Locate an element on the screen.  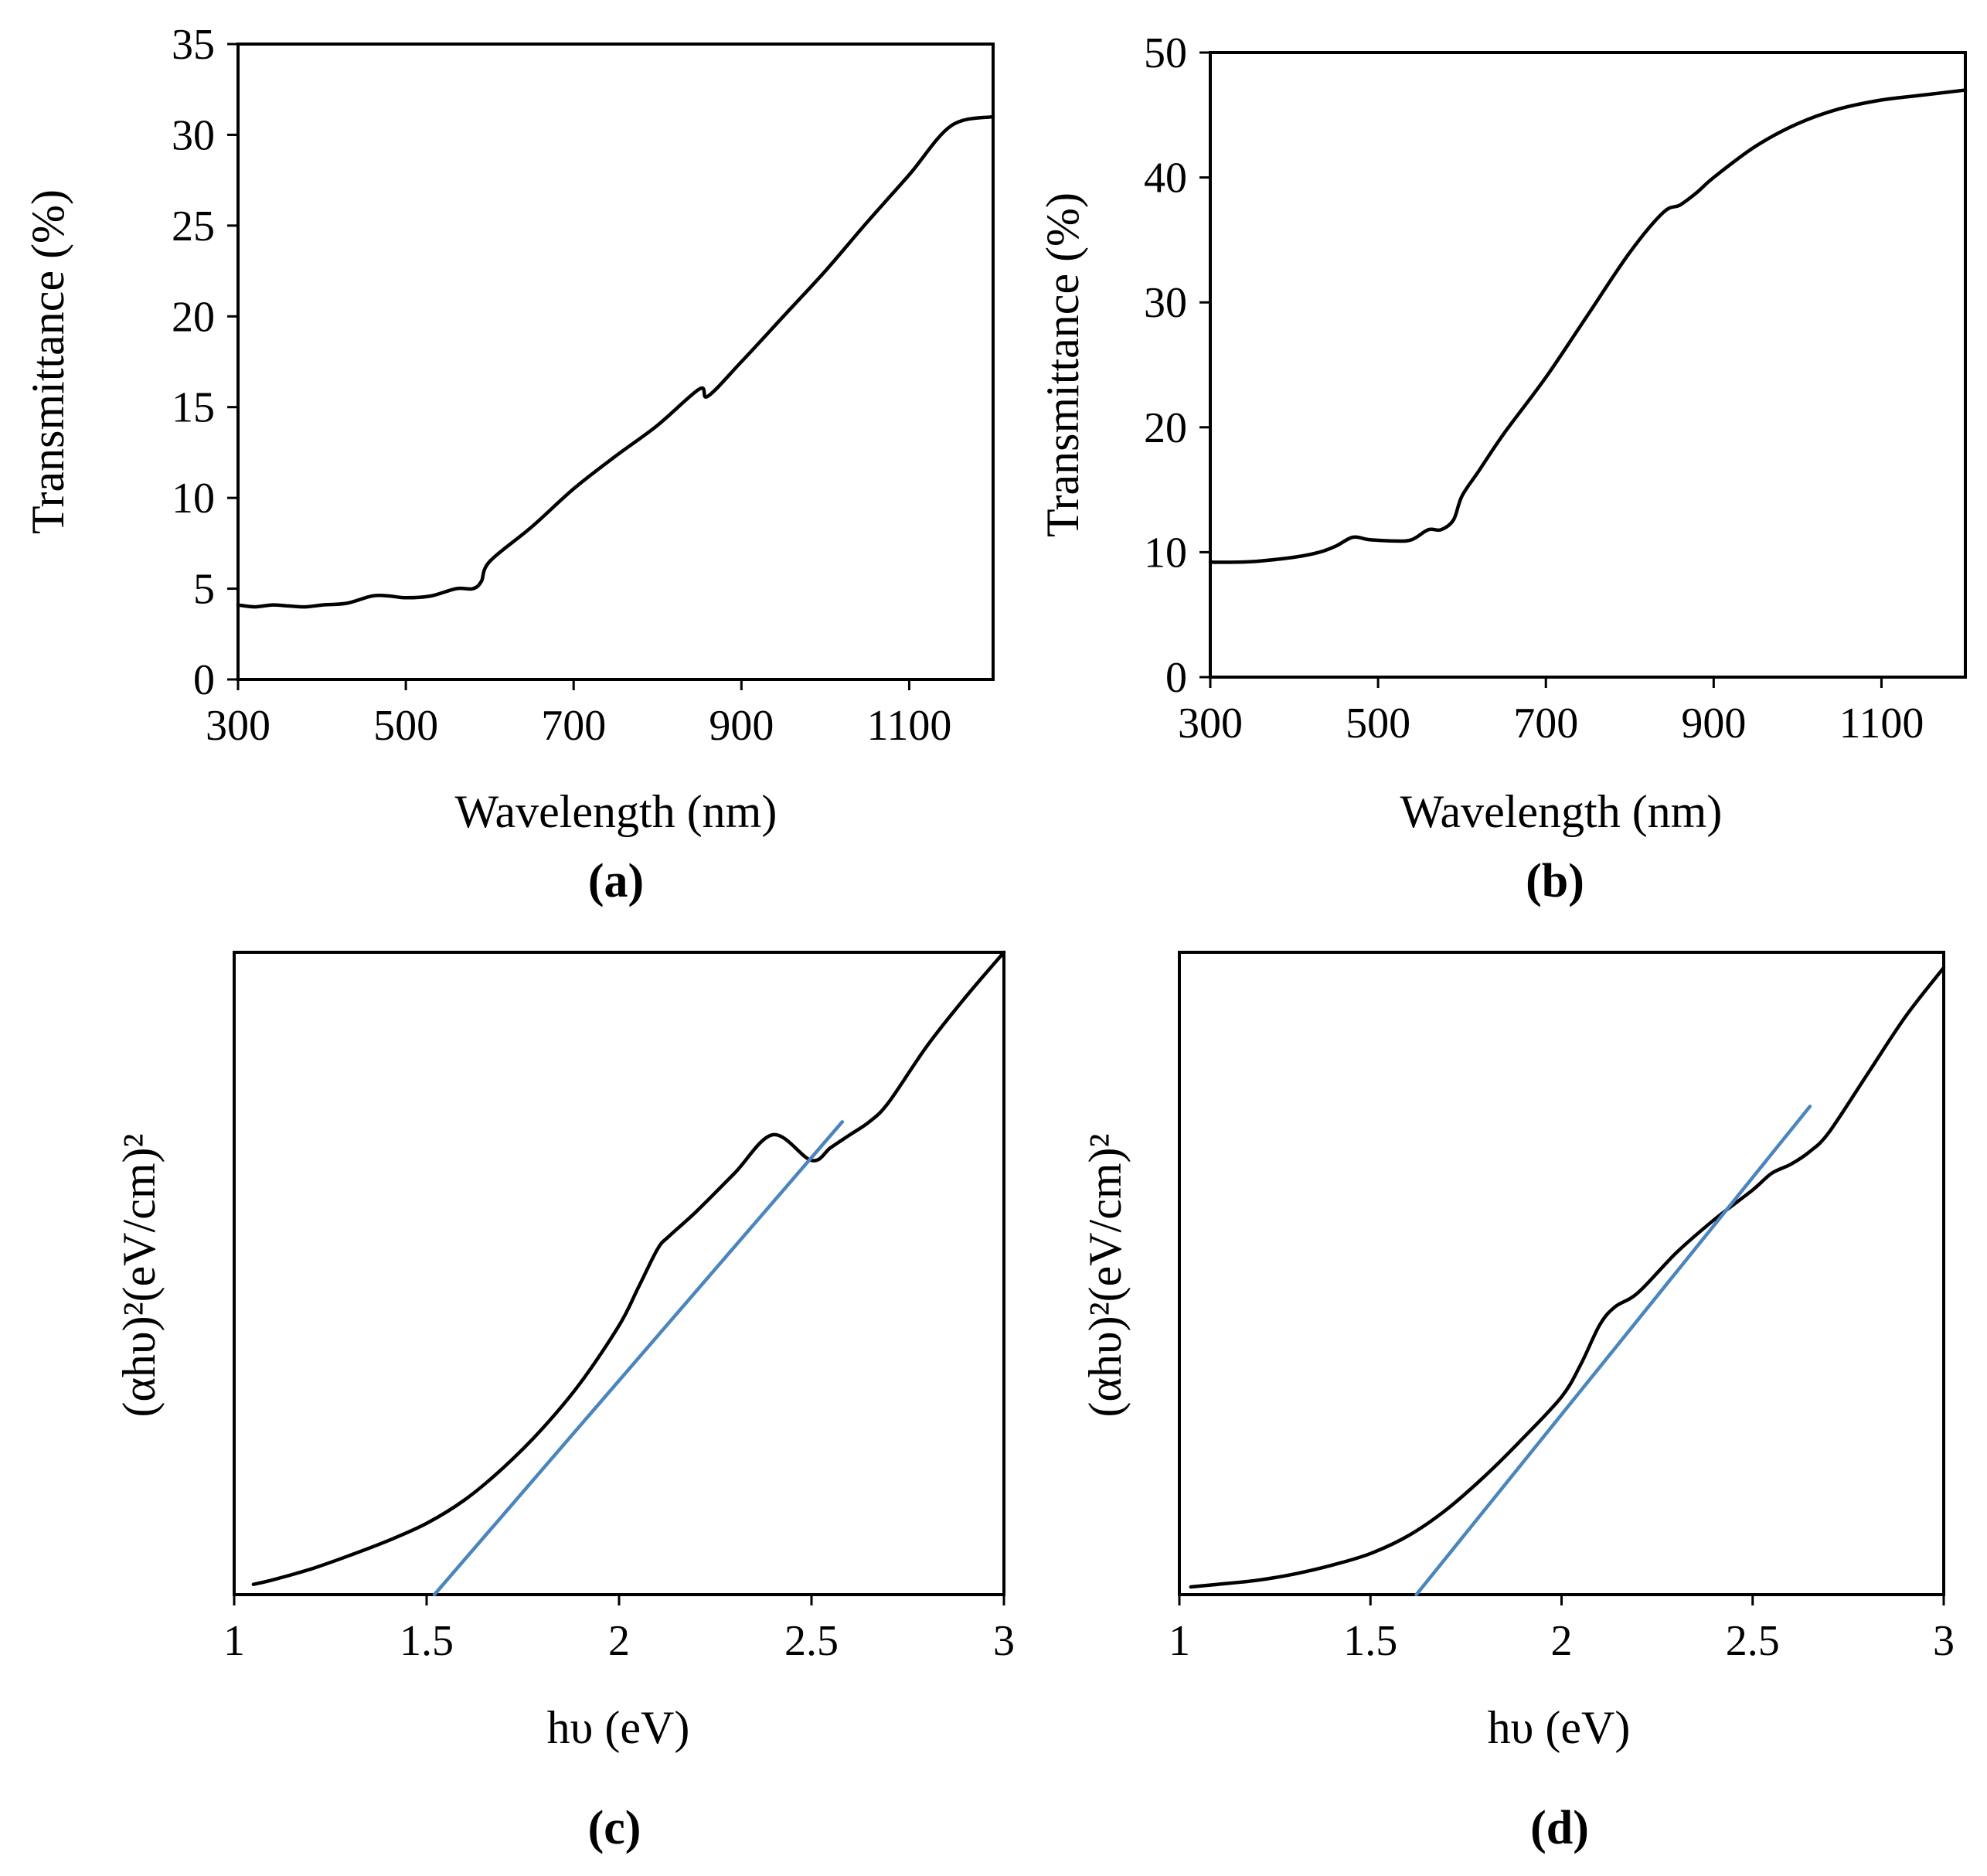
panel-b-x-tick-label: 1100 is located at coordinates (1881, 723).